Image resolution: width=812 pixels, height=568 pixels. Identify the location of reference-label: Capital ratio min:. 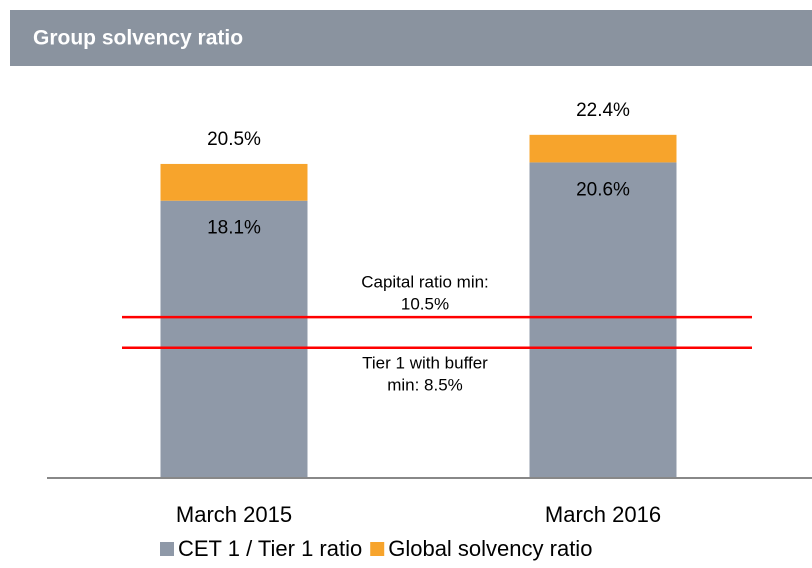
(425, 282).